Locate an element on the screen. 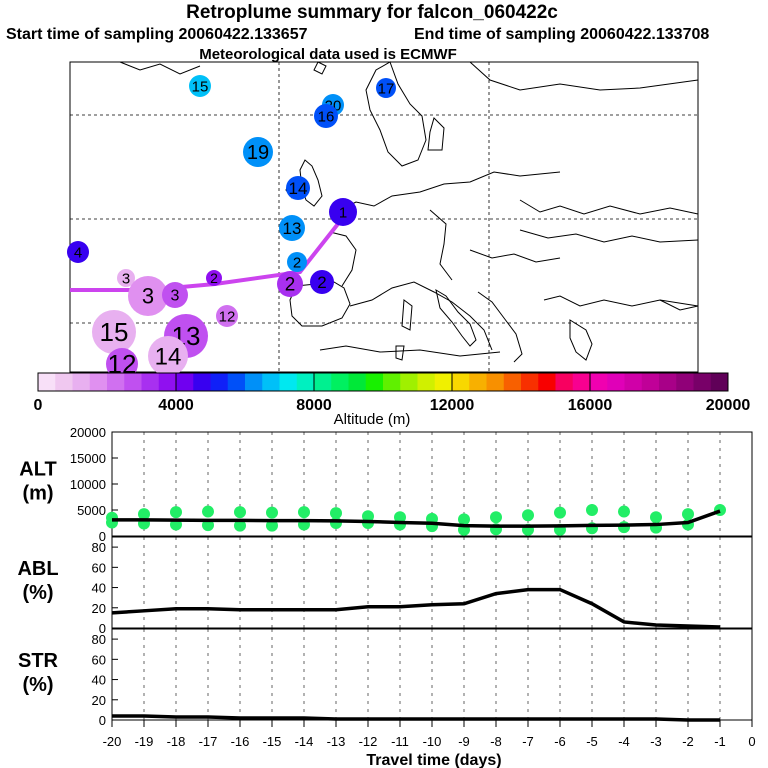 The height and width of the screenshot is (768, 768). y-tick-label: 40 is located at coordinates (99, 680).